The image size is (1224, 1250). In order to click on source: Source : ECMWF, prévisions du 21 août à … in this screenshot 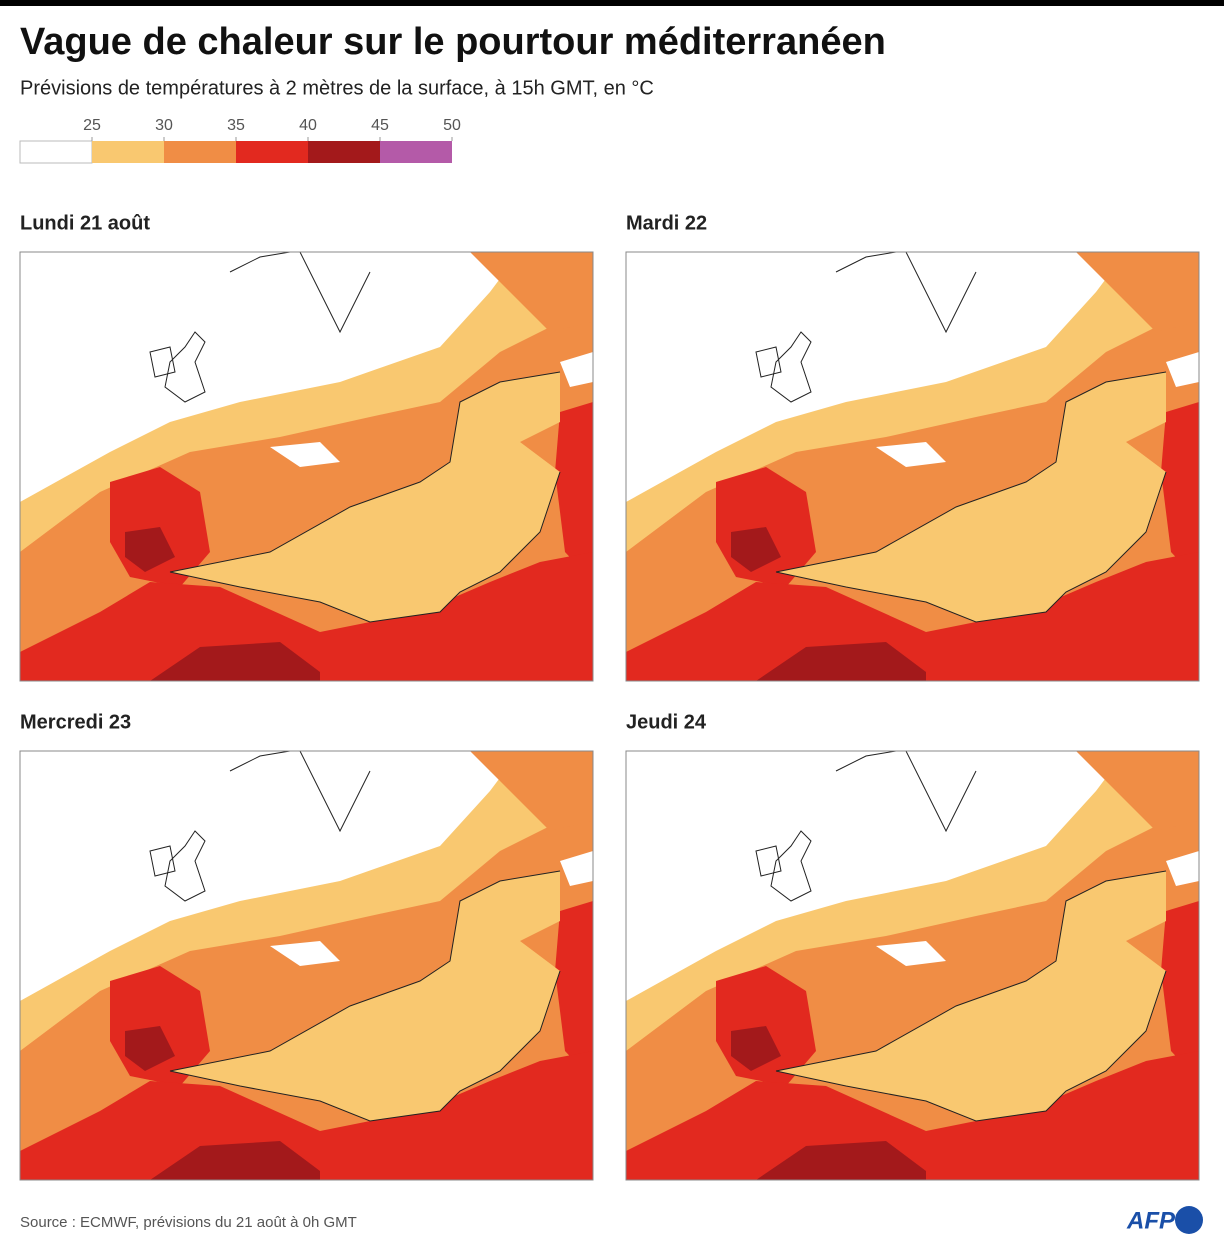, I will do `click(188, 1222)`.